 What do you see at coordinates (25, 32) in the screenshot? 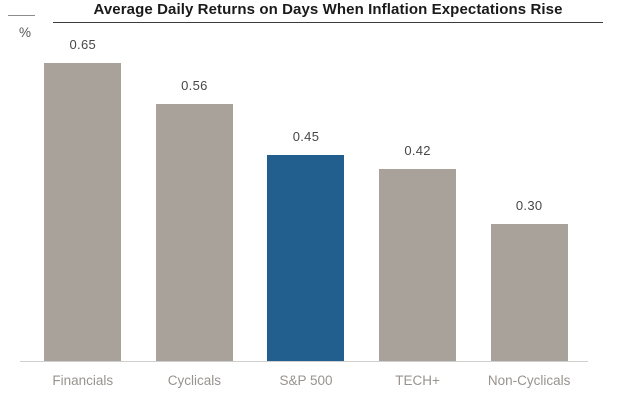
I see `y-axis-unit-label: %` at bounding box center [25, 32].